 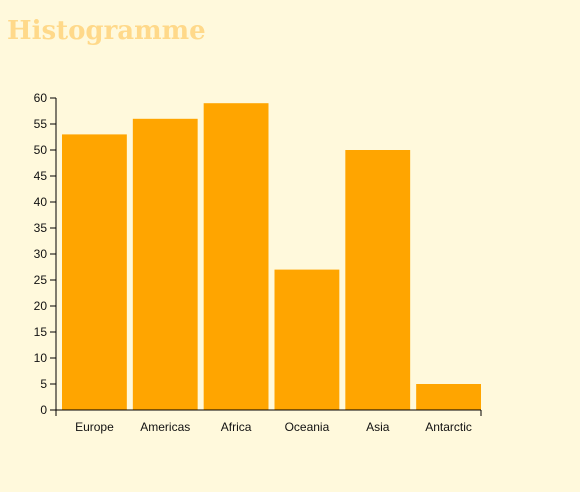 What do you see at coordinates (41, 358) in the screenshot?
I see `y-tick-label: 10` at bounding box center [41, 358].